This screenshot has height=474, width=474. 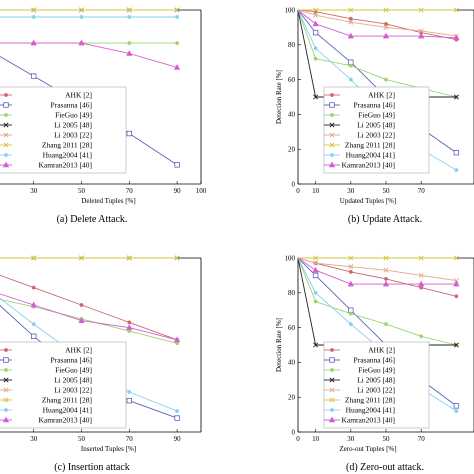 What do you see at coordinates (381, 95) in the screenshot?
I see `legend-label-ahk-2: AHK [2]` at bounding box center [381, 95].